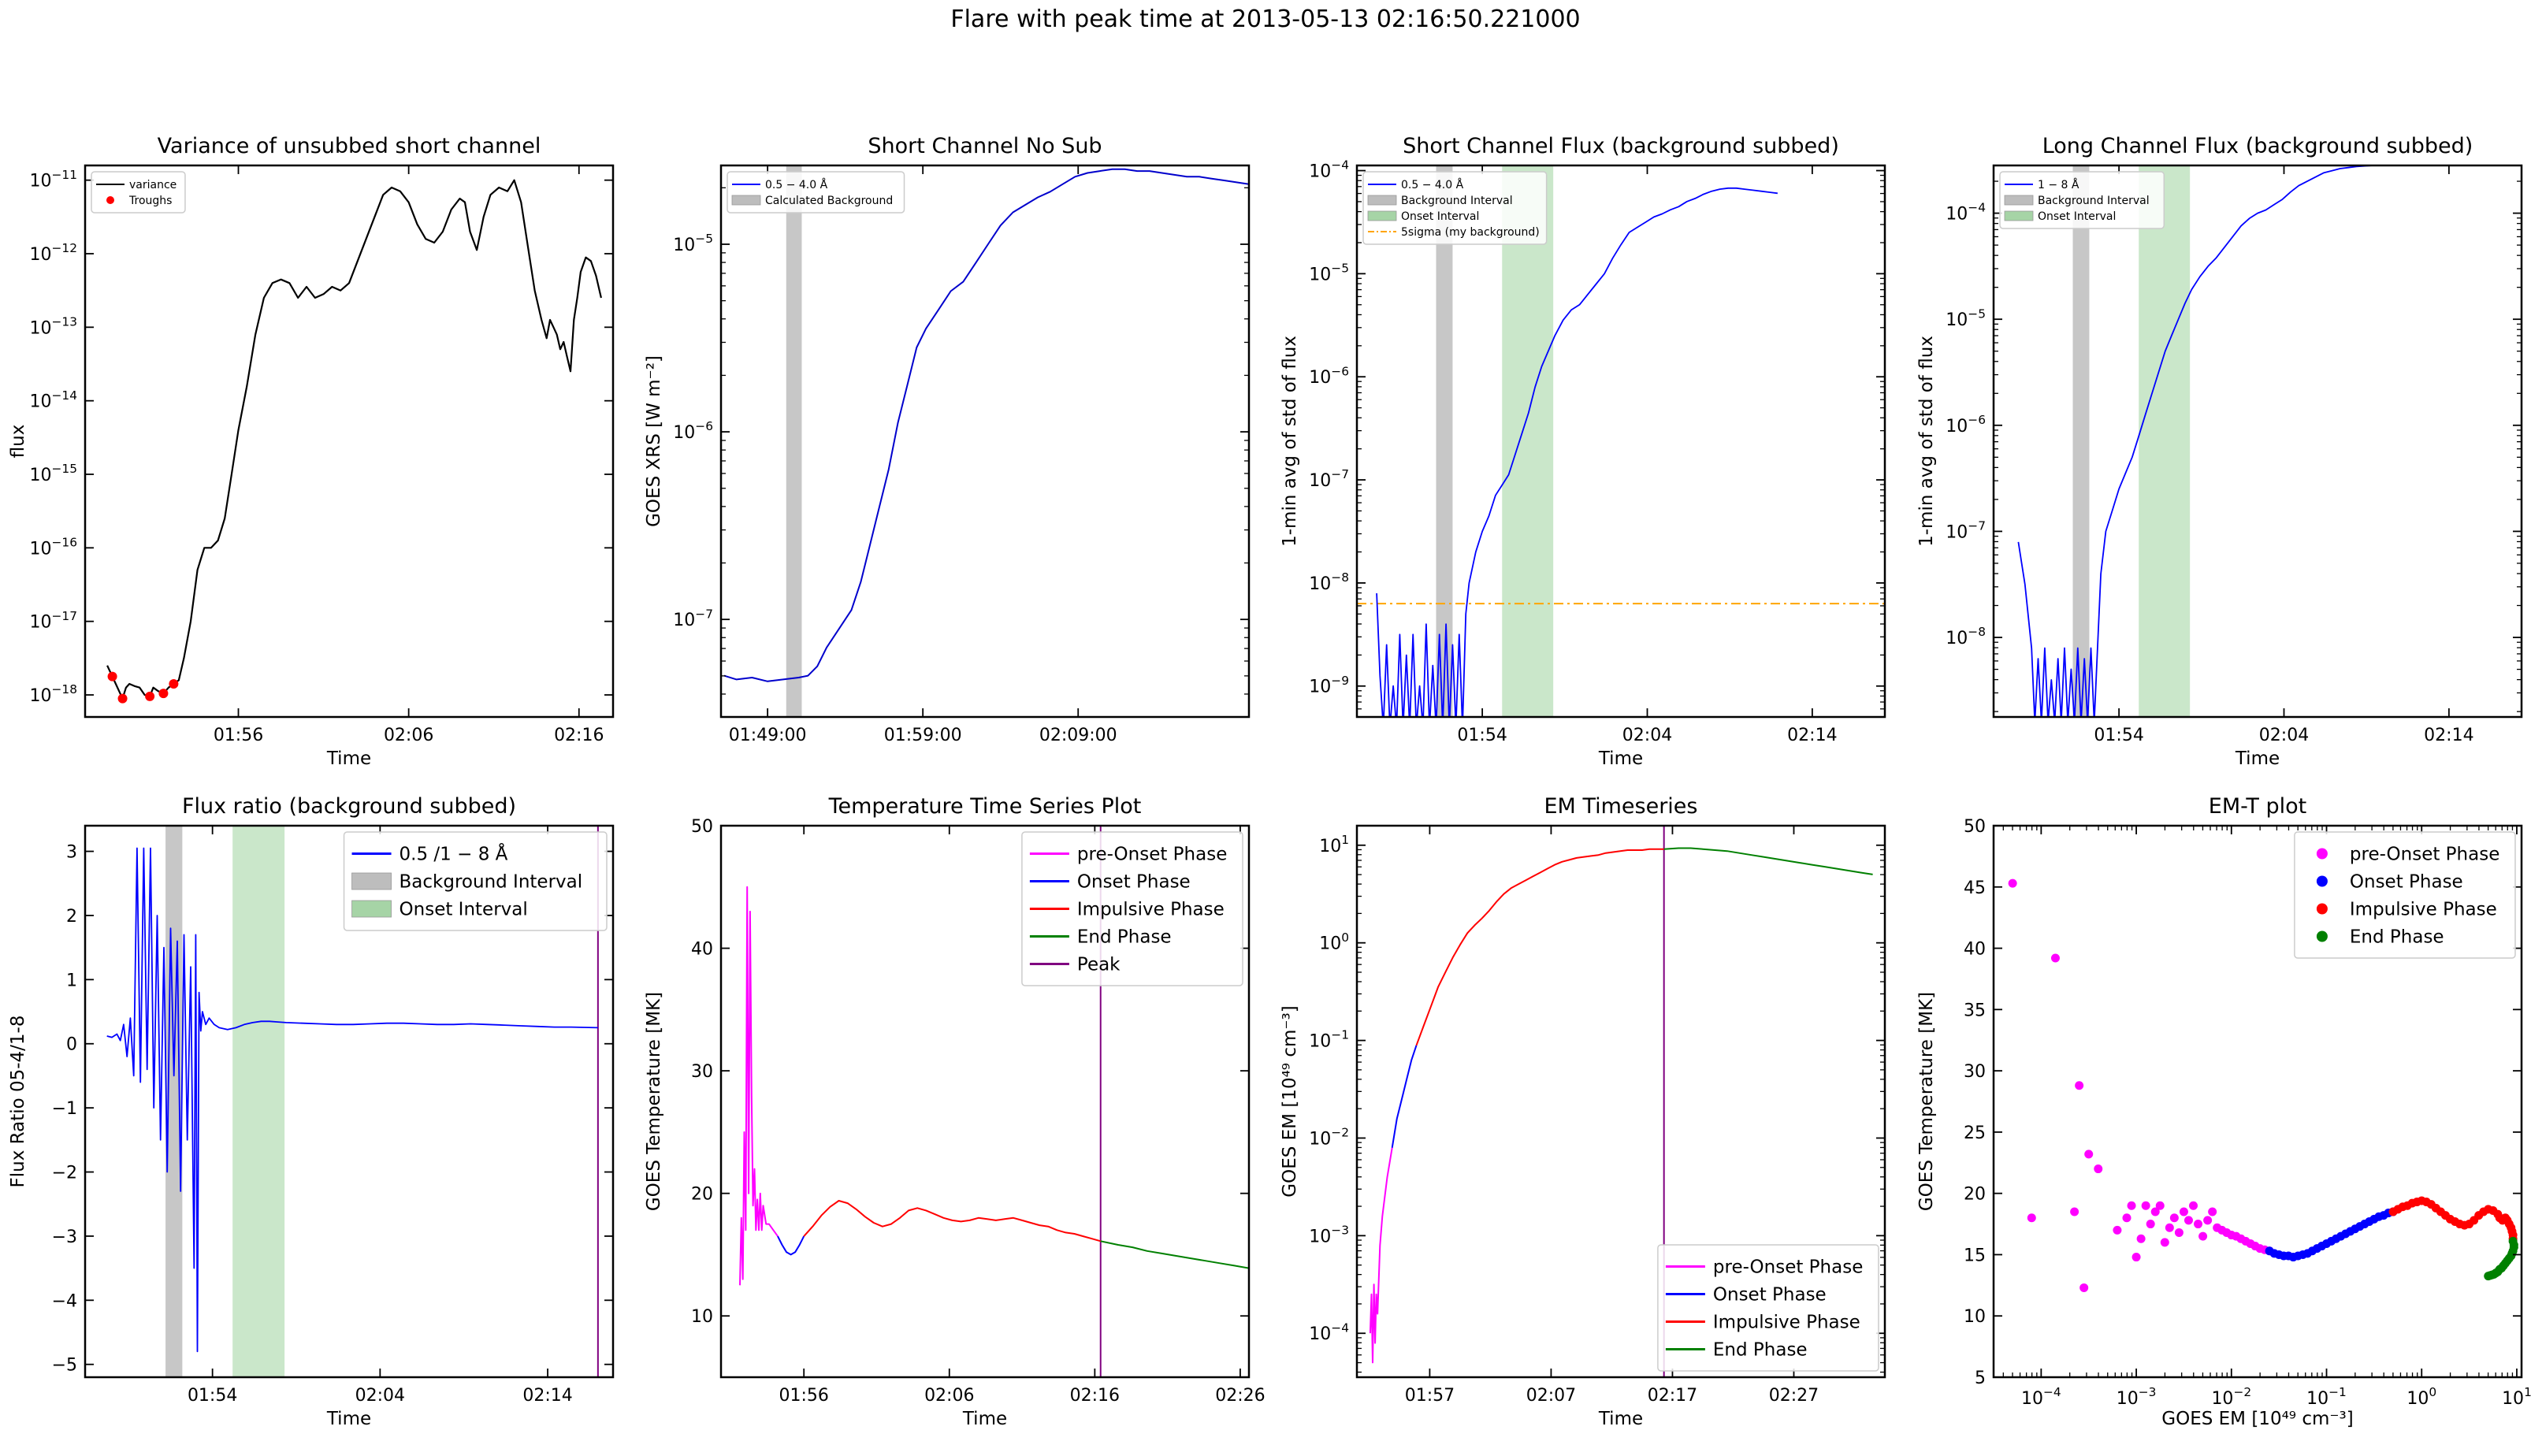 The width and height of the screenshot is (2531, 1456). Describe the element at coordinates (654, 1101) in the screenshot. I see `y-axis-label: GOES Temperature [MK]` at that location.